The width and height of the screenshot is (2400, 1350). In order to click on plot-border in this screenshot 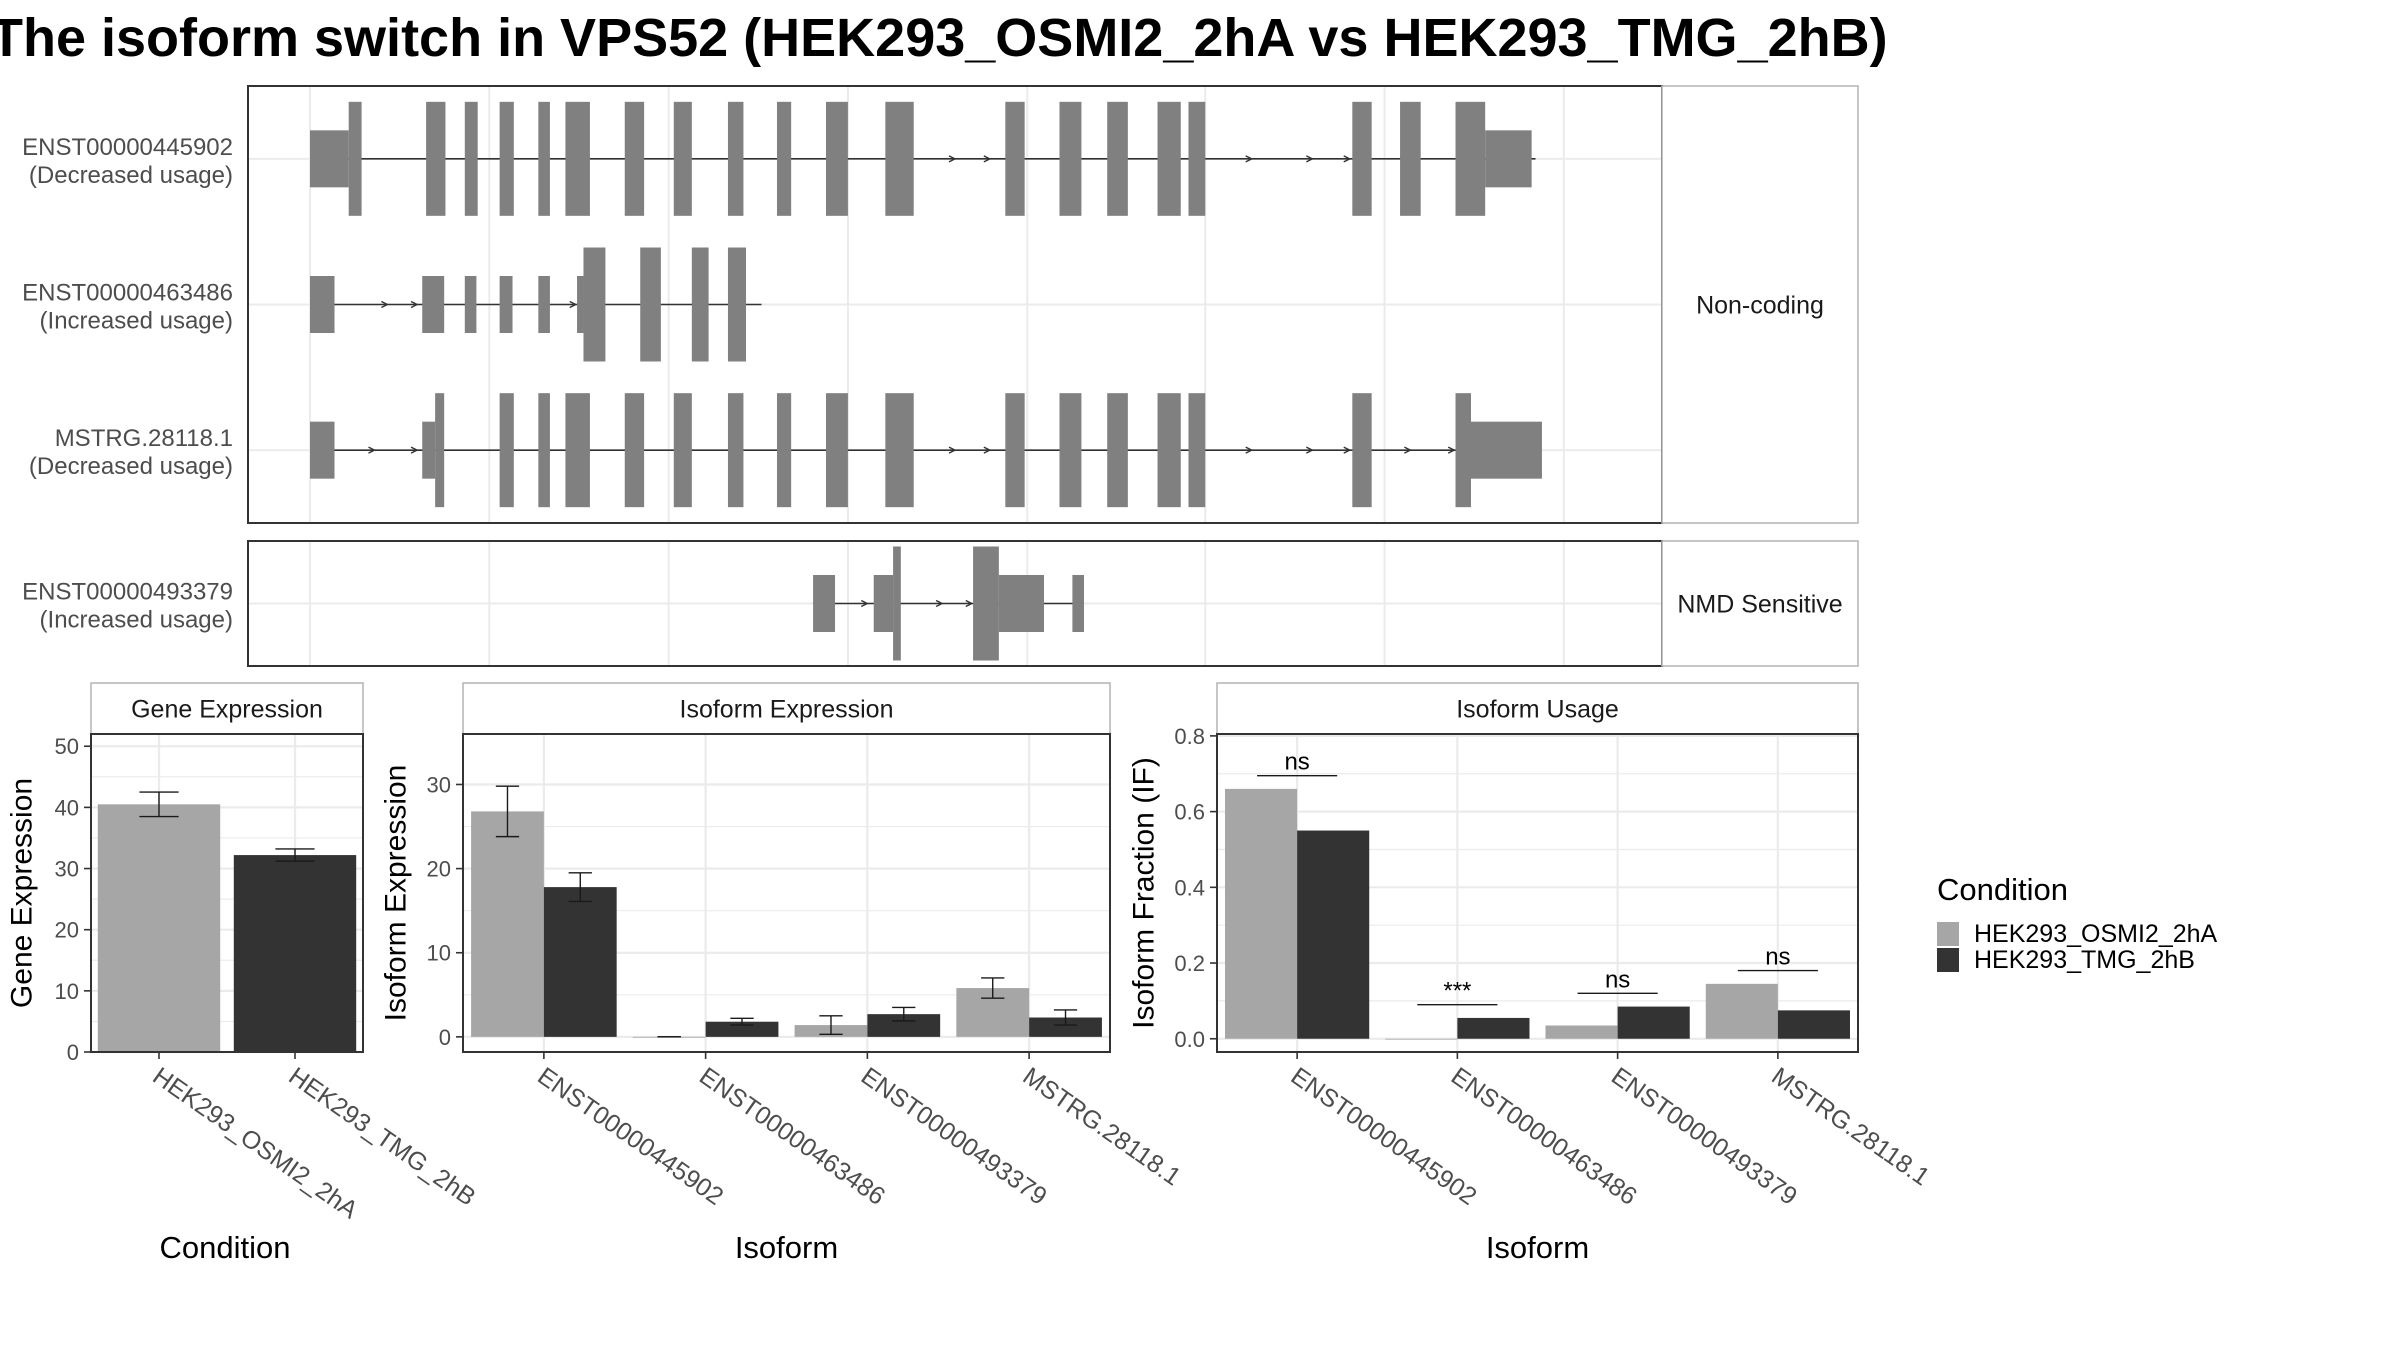, I will do `click(786, 893)`.